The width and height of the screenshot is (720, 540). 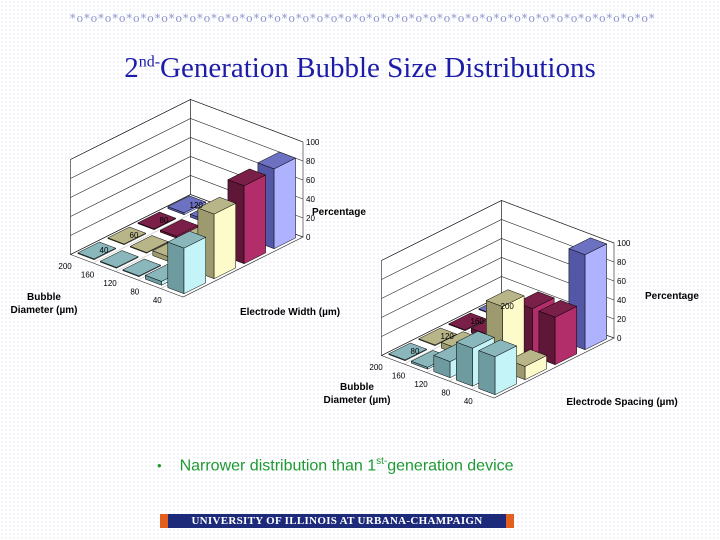 I want to click on slide-title: 2nd-Generation Bubble Size Distributions, so click(x=360, y=68).